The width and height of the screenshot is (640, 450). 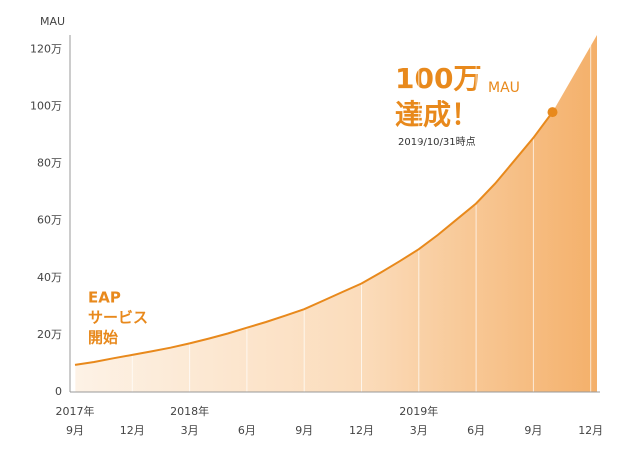 What do you see at coordinates (75, 411) in the screenshot?
I see `x-year-label: 2017年` at bounding box center [75, 411].